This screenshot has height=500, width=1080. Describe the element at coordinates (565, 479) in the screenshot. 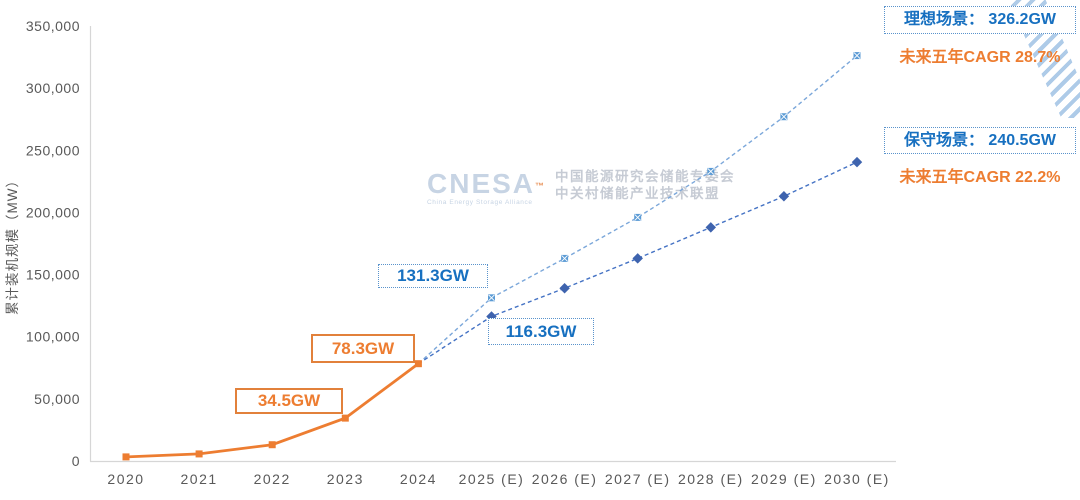

I see `x-axis-tick-label: 2026 (E)` at that location.